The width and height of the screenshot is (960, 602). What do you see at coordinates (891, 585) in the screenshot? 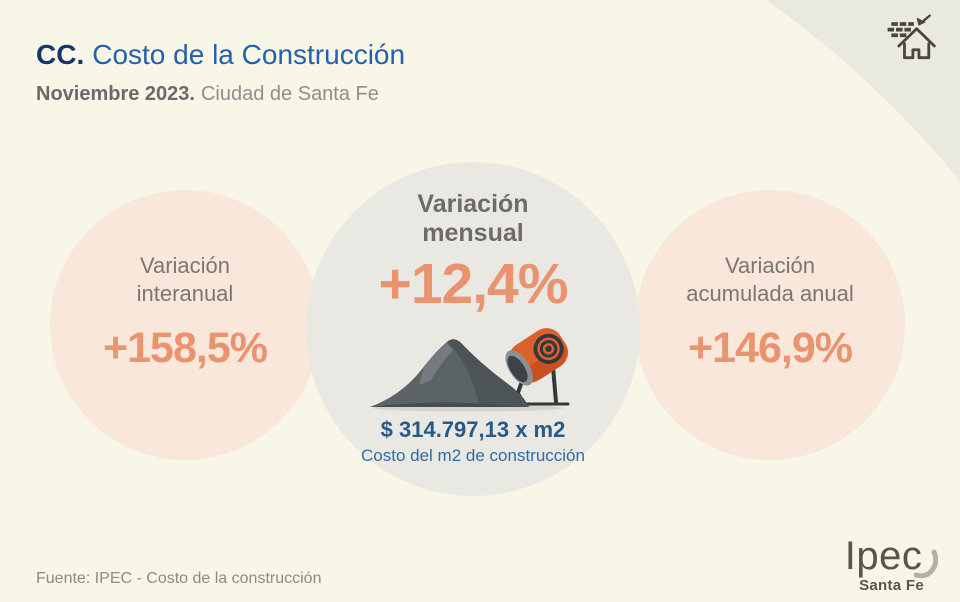
I see `ipec-logo-subtext: Santa Fe` at bounding box center [891, 585].